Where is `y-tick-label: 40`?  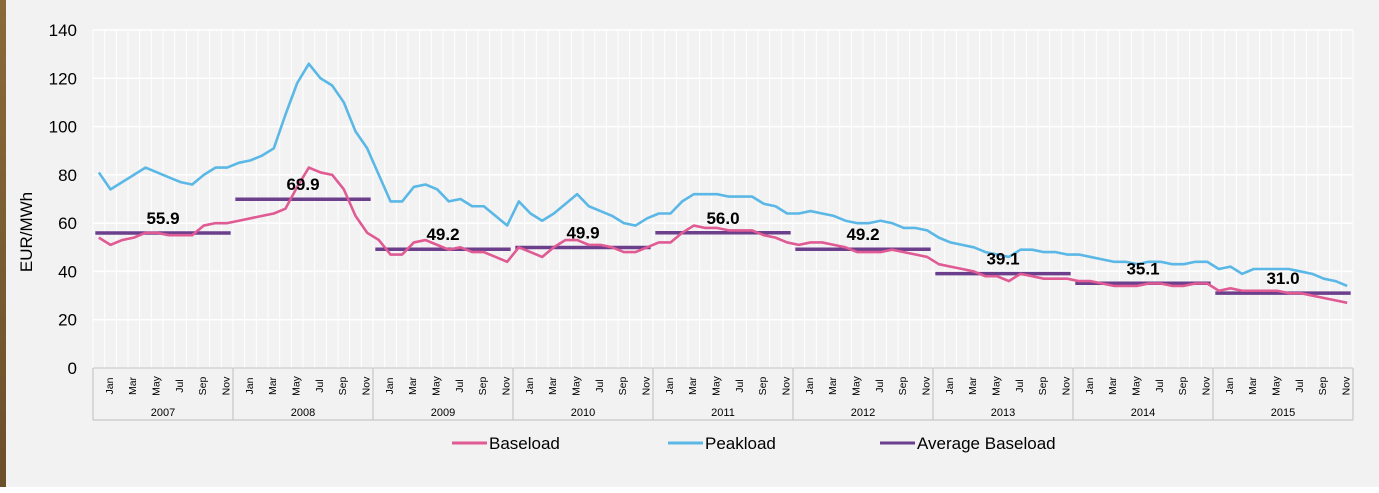
y-tick-label: 40 is located at coordinates (67, 271).